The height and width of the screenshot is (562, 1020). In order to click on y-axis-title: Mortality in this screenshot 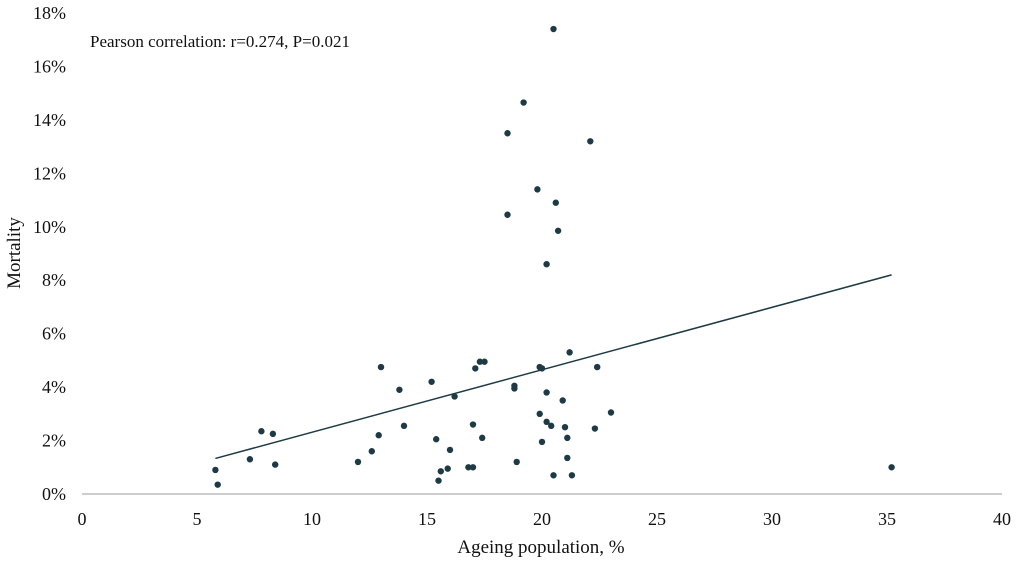, I will do `click(14, 253)`.